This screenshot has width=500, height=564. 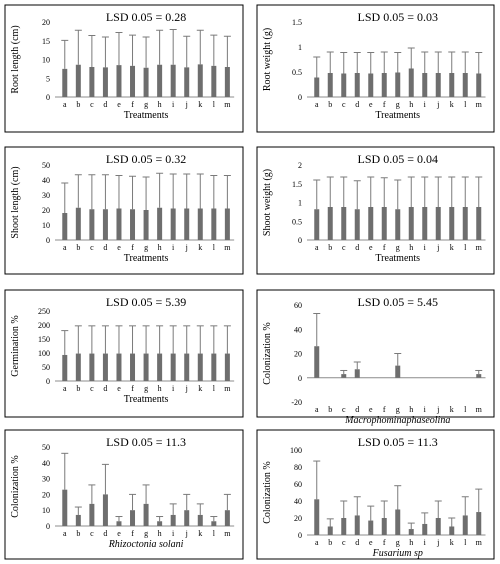 I want to click on y-axis-title: Germination %, so click(x=15, y=345).